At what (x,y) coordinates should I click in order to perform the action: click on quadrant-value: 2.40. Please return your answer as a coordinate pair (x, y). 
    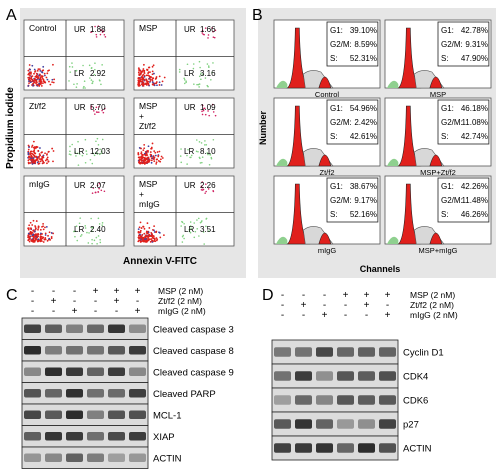
    Looking at the image, I should click on (98, 229).